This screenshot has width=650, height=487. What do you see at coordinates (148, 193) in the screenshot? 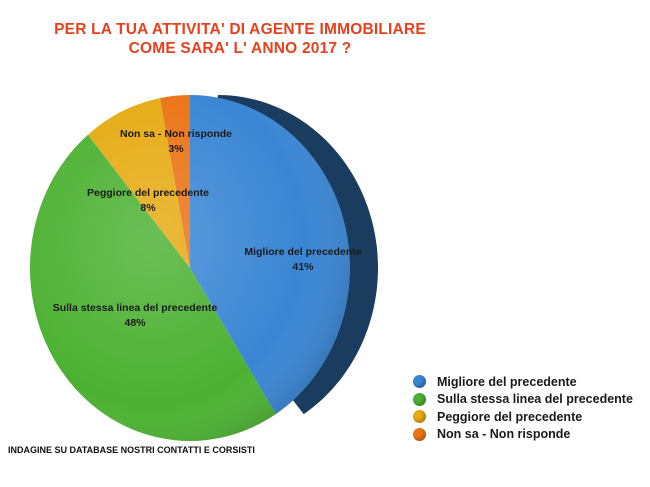
I see `slice-category-label: Peggiore del precedente` at bounding box center [148, 193].